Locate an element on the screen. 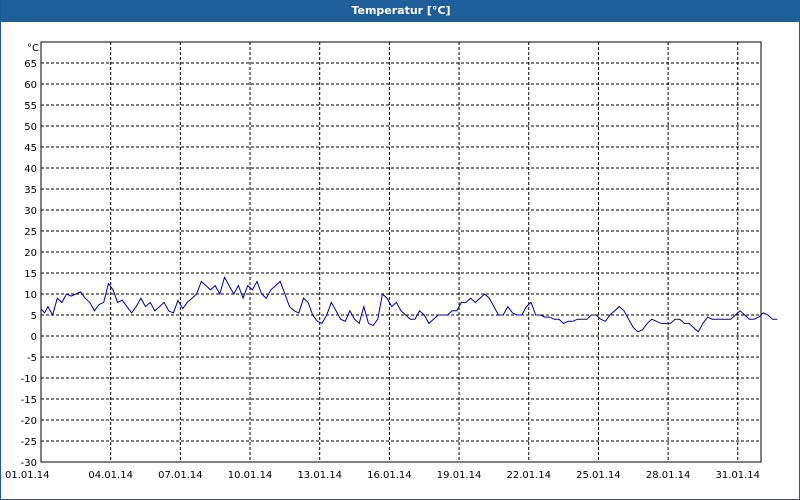  y-tick-label: 35 is located at coordinates (30, 190).